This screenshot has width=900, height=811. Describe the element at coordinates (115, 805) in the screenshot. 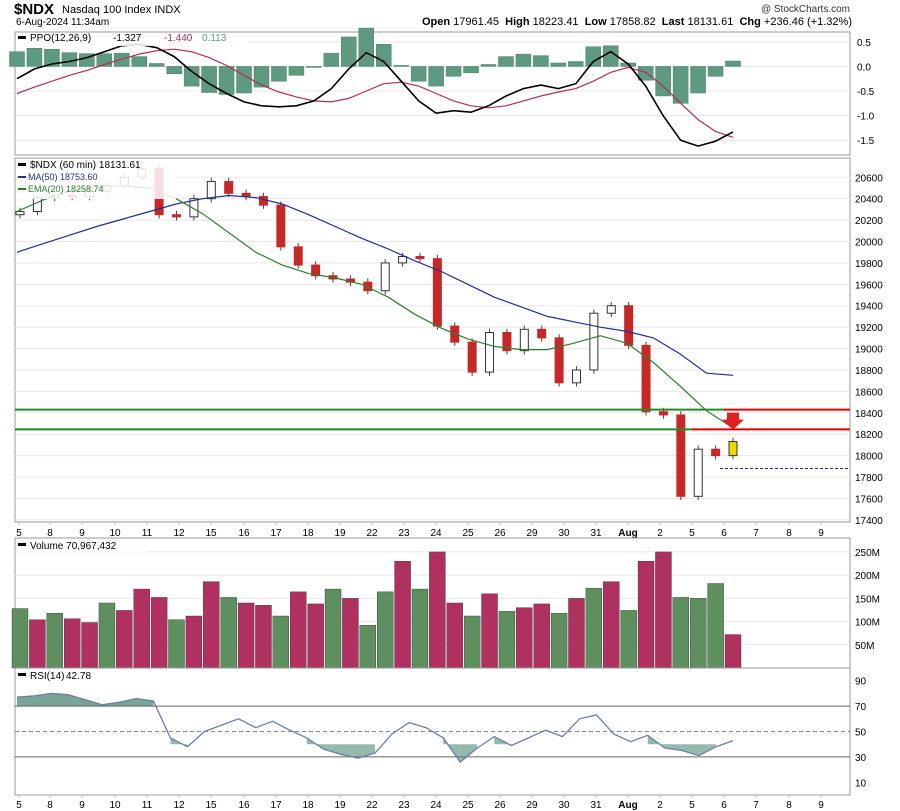

I see `rsi-date-label: 10` at that location.